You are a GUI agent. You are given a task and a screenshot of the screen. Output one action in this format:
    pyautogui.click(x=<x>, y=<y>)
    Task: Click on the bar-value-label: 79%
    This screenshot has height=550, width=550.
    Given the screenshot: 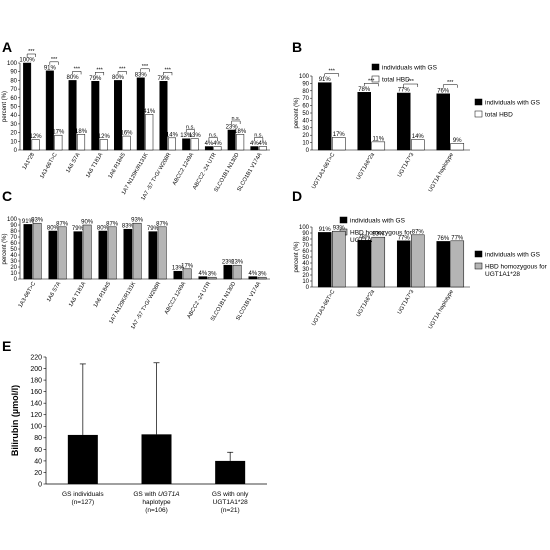 What is the action you would take?
    pyautogui.click(x=153, y=229)
    